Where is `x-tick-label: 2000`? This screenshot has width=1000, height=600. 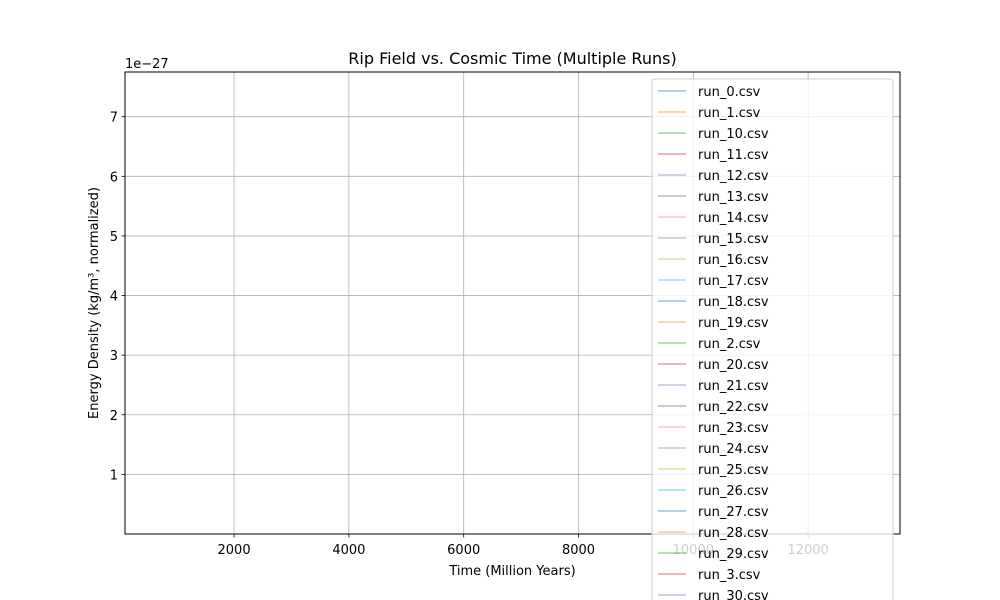 x-tick-label: 2000 is located at coordinates (234, 550).